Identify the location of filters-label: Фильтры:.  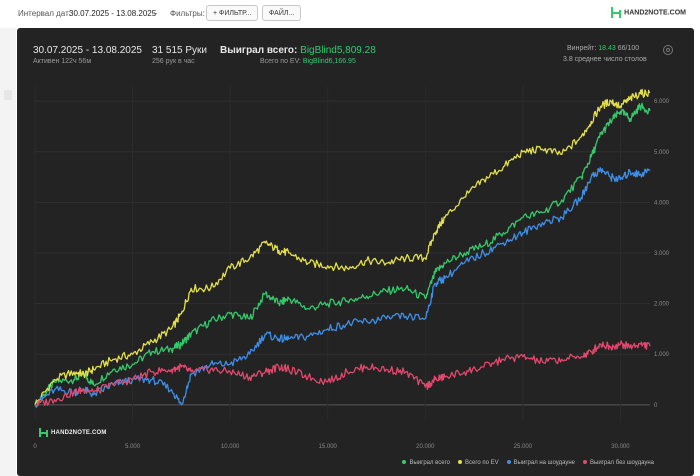
(187, 13).